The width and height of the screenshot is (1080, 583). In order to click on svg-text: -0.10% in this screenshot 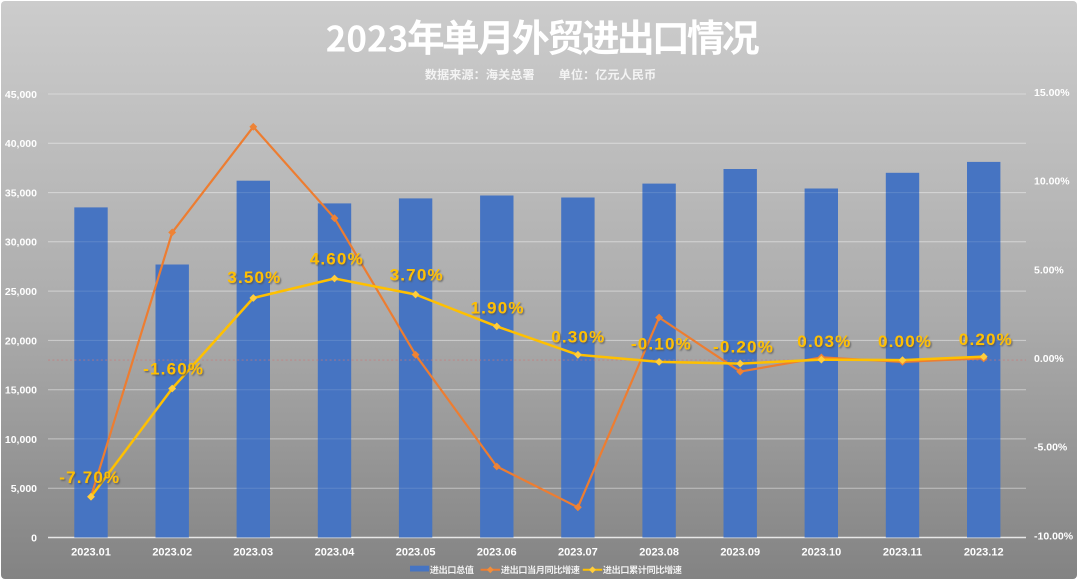, I will do `click(661, 343)`.